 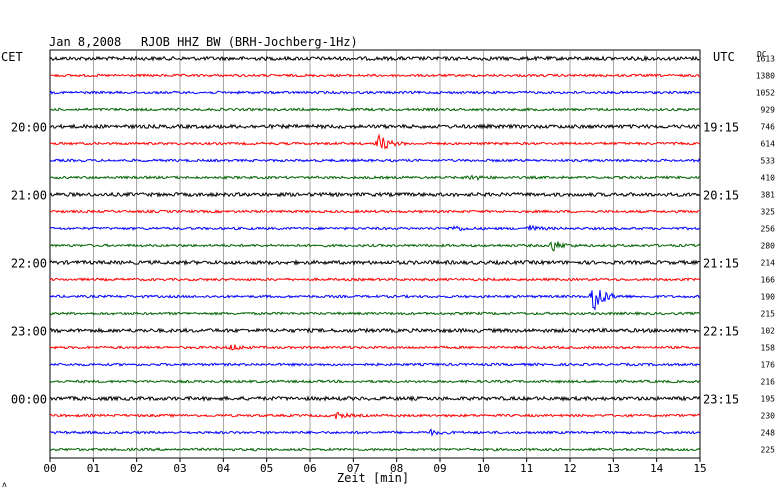 I want to click on header-date: Jan 8,2008, so click(x=85, y=42).